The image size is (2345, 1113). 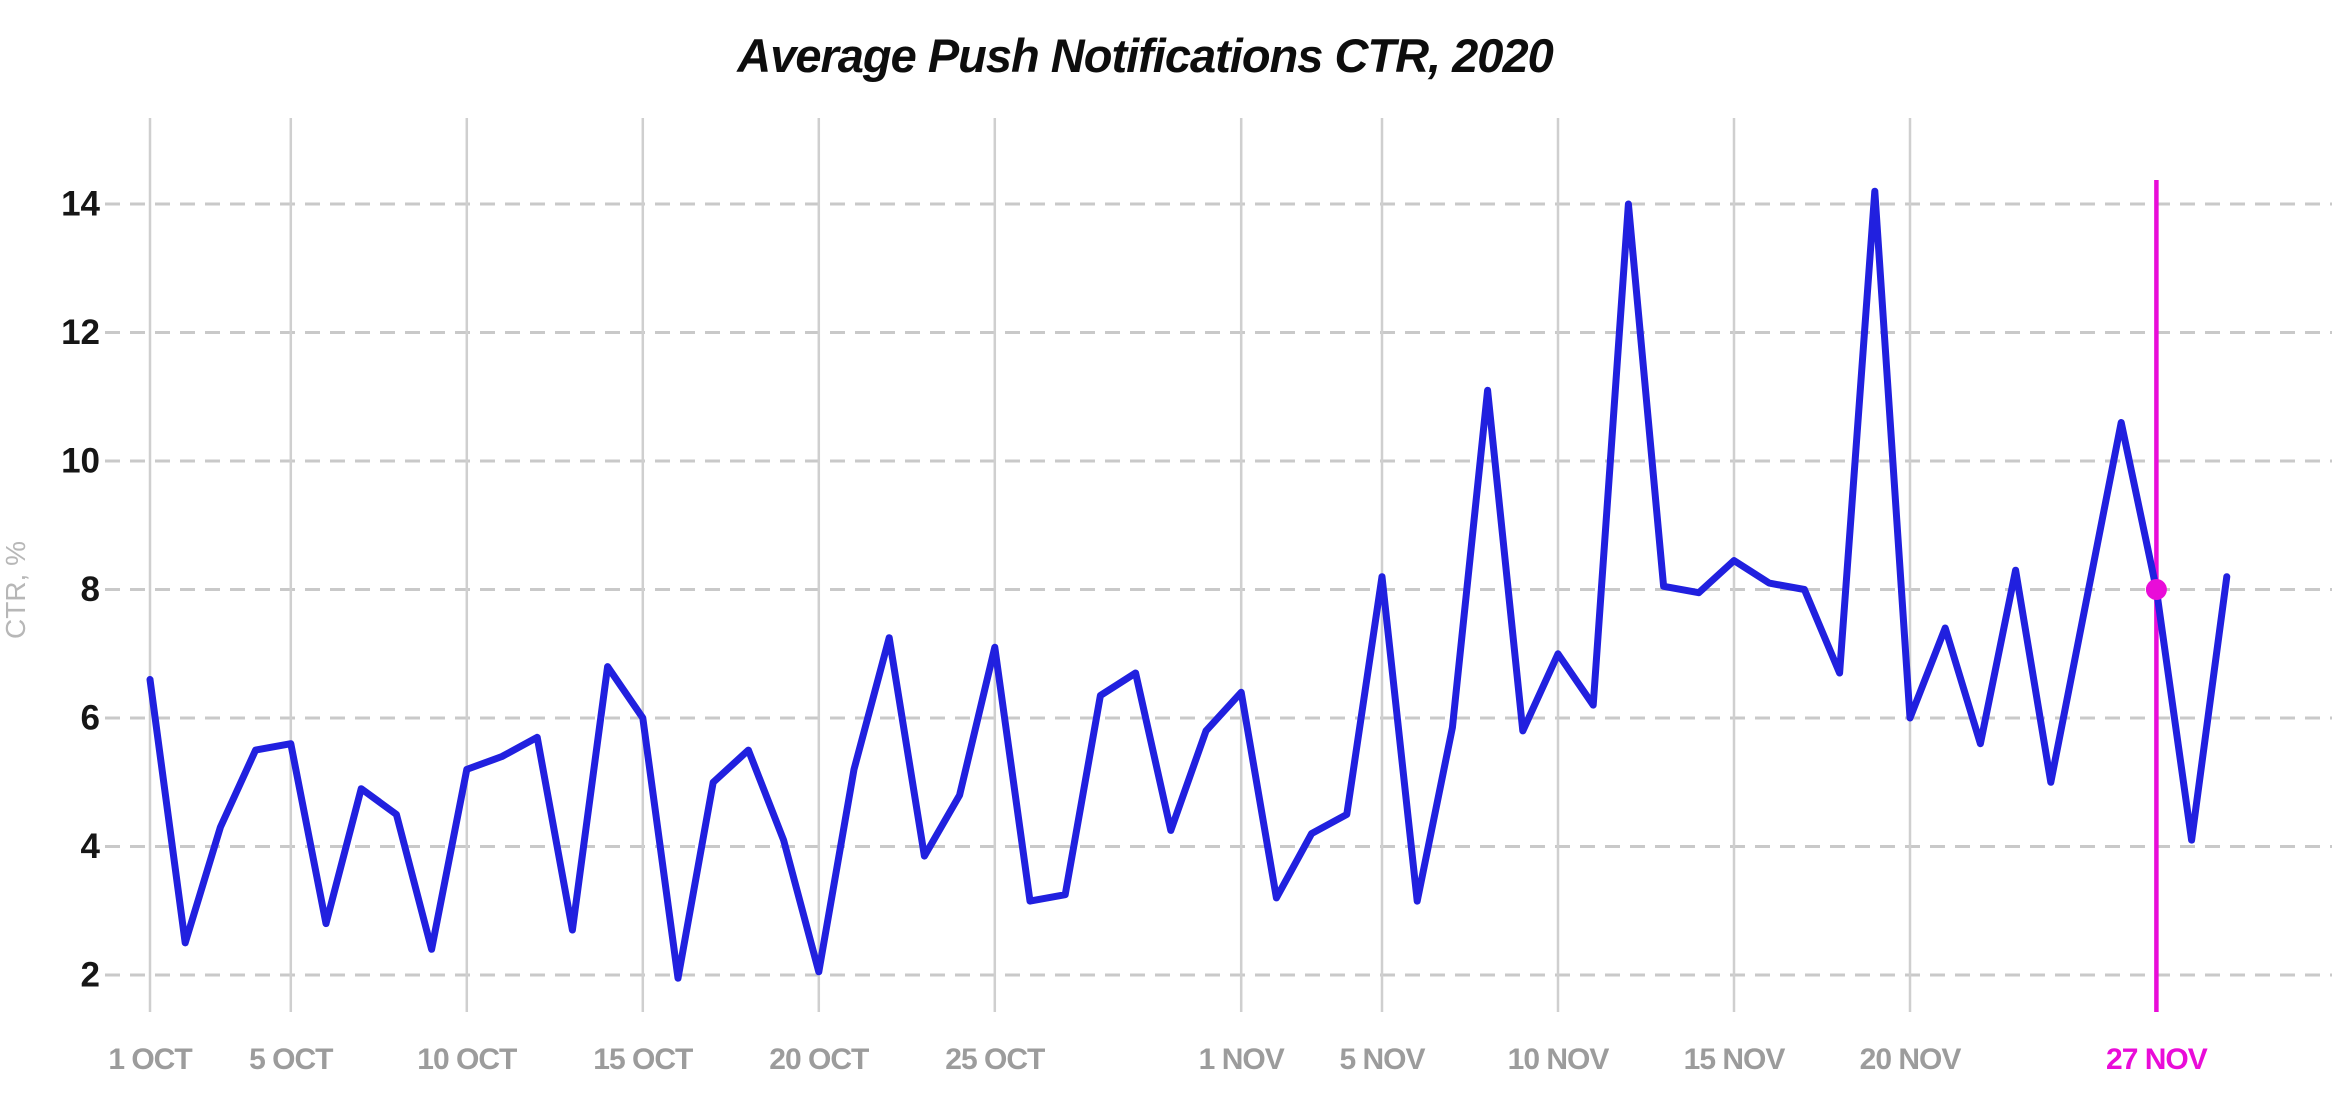 What do you see at coordinates (643, 1059) in the screenshot?
I see `x-tick-label: 15 OCT` at bounding box center [643, 1059].